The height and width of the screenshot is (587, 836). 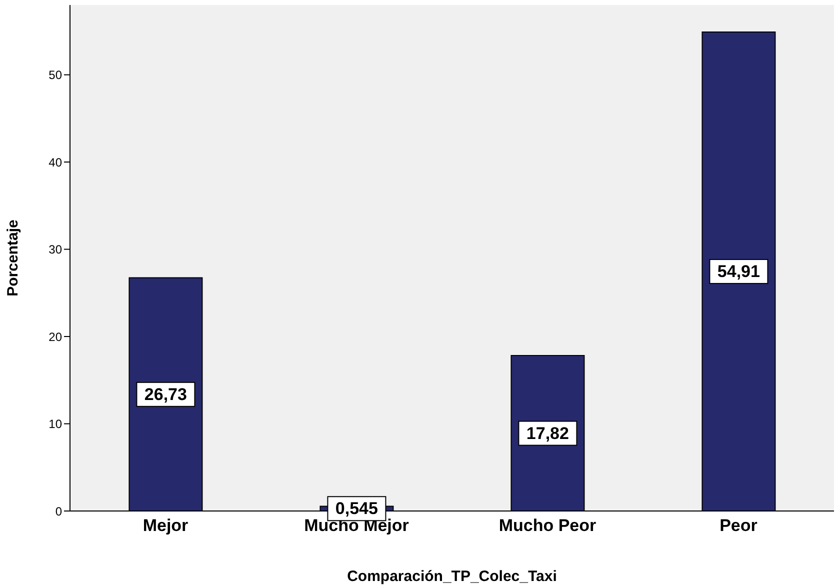 What do you see at coordinates (356, 508) in the screenshot?
I see `data-label: 0,545` at bounding box center [356, 508].